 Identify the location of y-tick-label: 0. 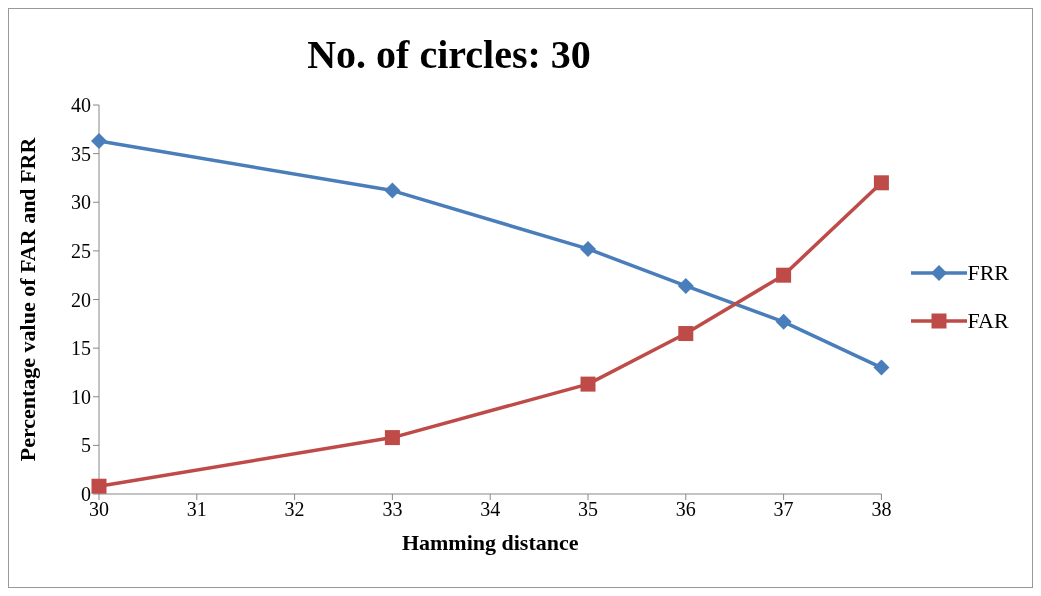
(86, 494).